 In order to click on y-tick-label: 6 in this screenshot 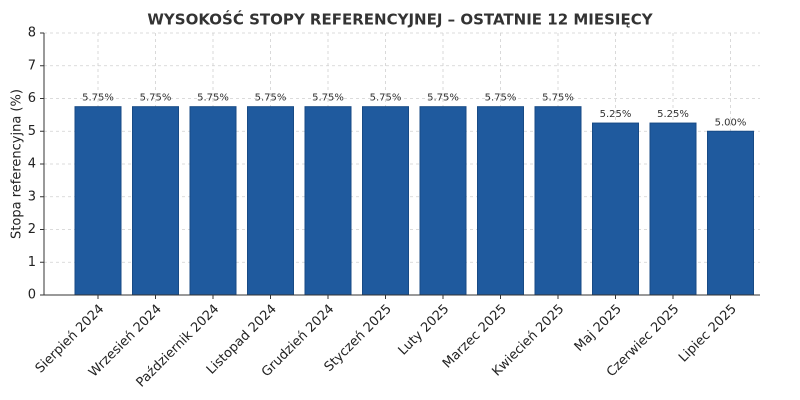, I will do `click(32, 98)`.